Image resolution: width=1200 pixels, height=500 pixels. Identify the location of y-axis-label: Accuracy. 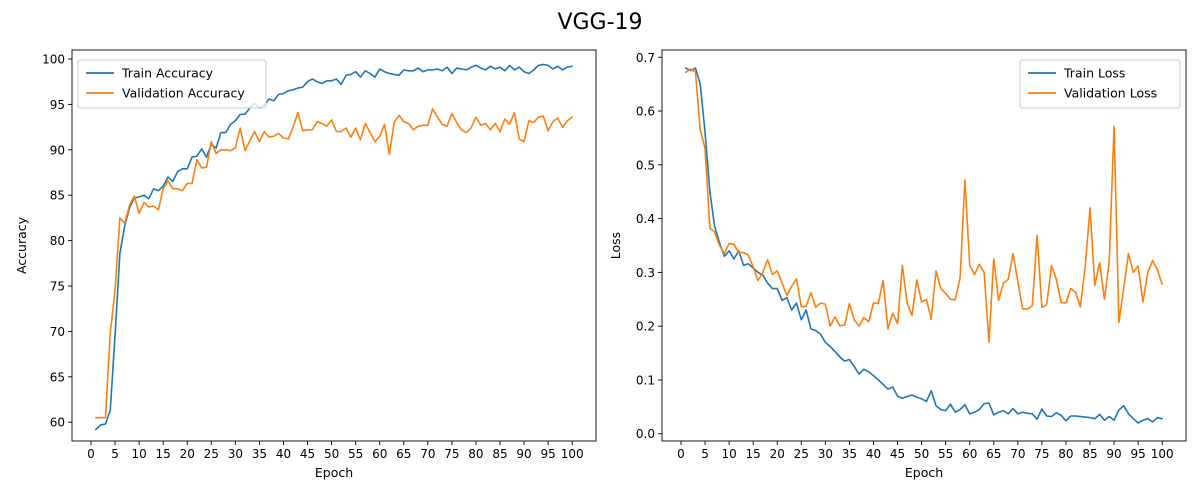
(21, 245).